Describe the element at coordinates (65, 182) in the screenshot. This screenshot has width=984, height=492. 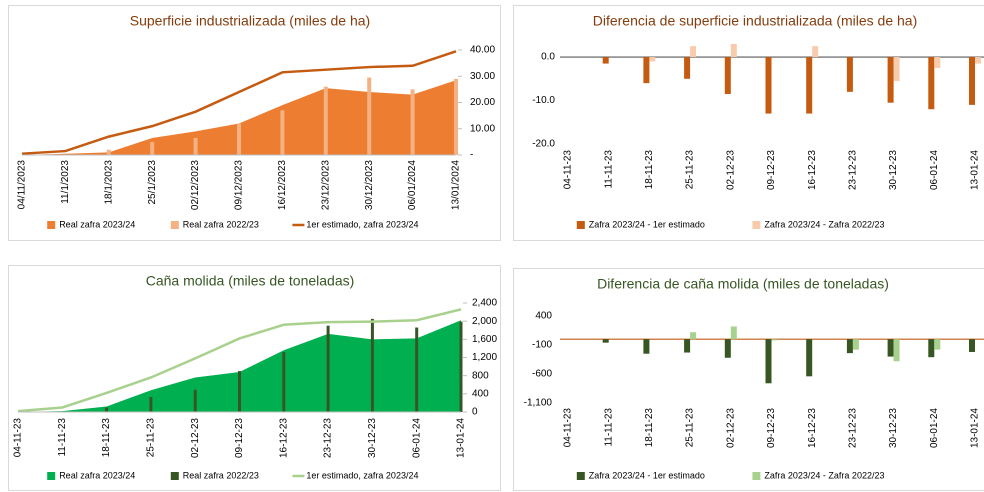
I see `x-tick-label: 11/1/2023` at that location.